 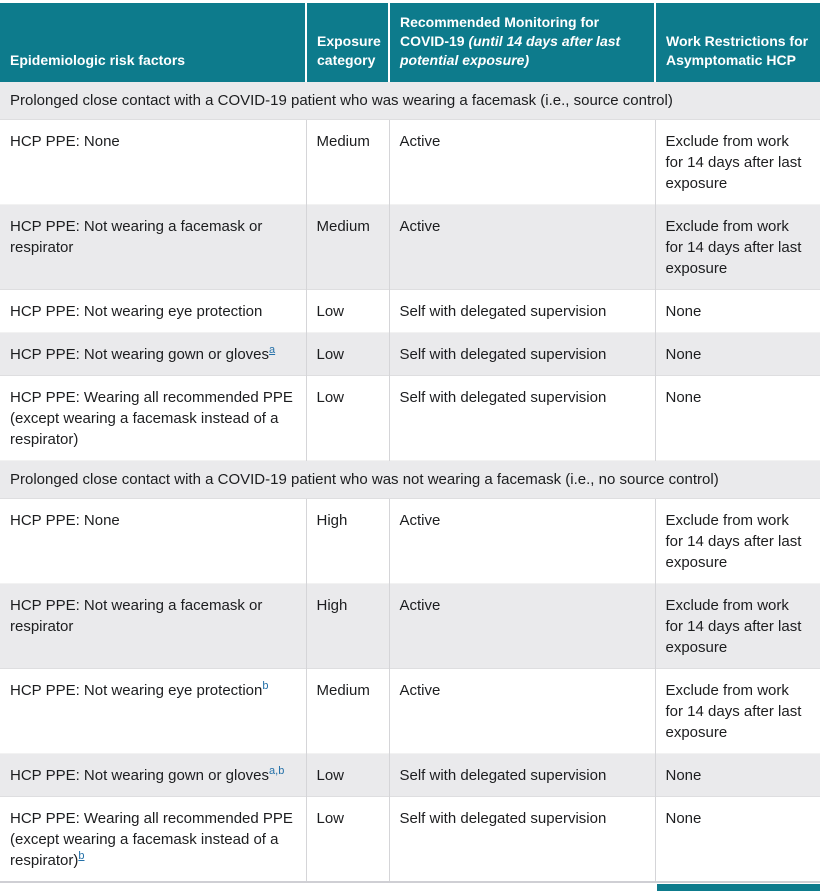 What do you see at coordinates (98, 60) in the screenshot?
I see `header-risk-factors-label: Epidemiologic risk factors` at bounding box center [98, 60].